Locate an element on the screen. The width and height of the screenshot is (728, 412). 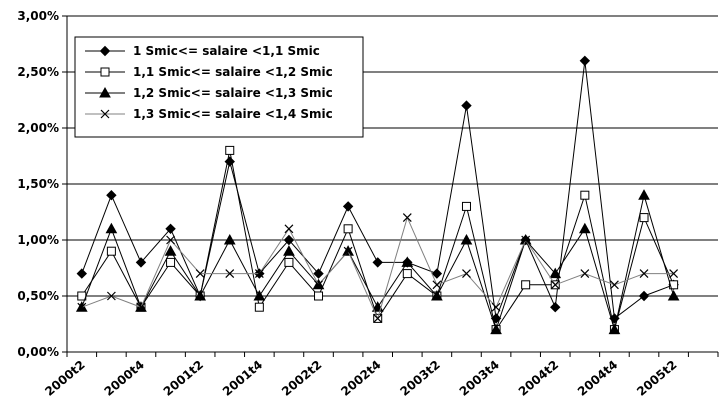
legend-label: 1,2 Smic<= salaire <1,3 Smic is located at coordinates (233, 93).